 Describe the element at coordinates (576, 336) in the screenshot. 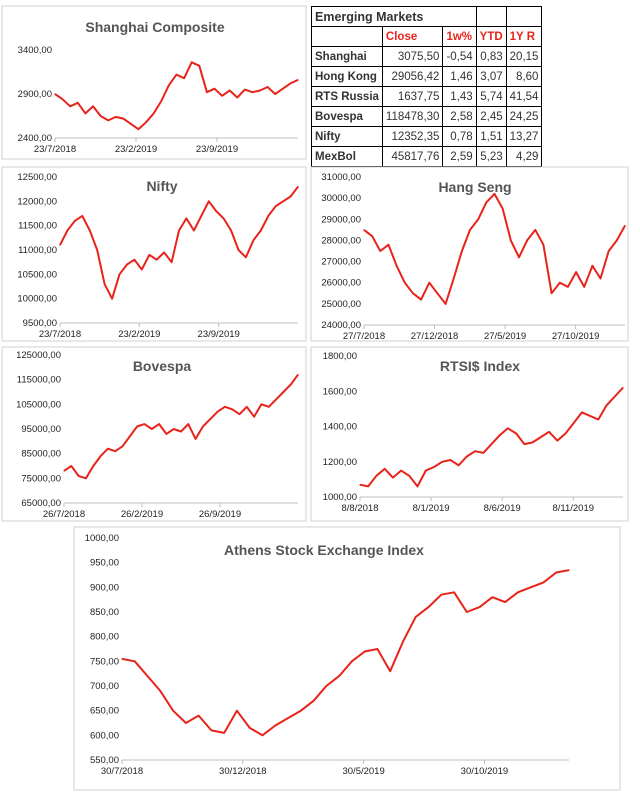

I see `x-tick-label: 27/10/2019` at that location.